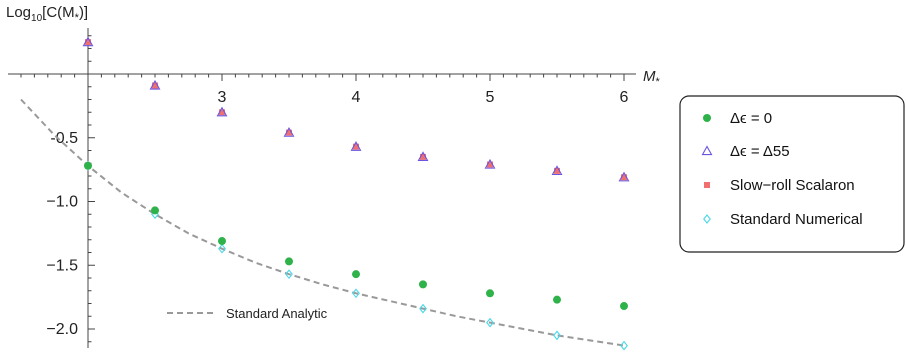  I want to click on x-axis-title: M*, so click(652, 78).